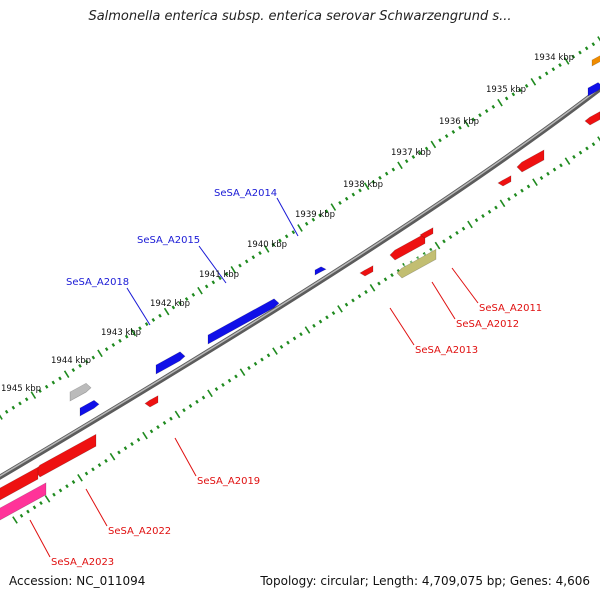 The image size is (600, 600). Describe the element at coordinates (20, 482) in the screenshot. I see `gene-red-left` at that location.